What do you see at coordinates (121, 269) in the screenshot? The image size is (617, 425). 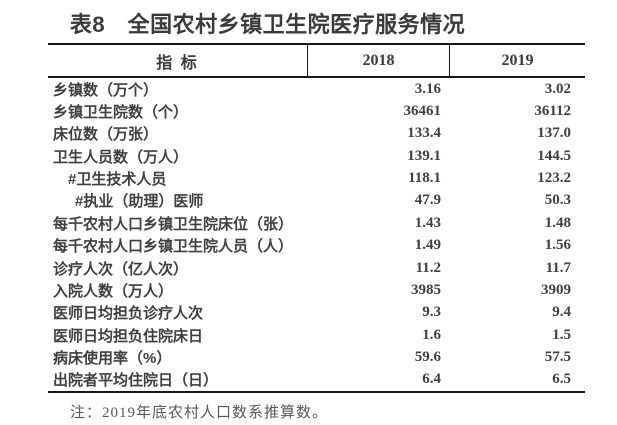 I see `row-indicator-label: 诊疗人次（亿人次）` at bounding box center [121, 269].